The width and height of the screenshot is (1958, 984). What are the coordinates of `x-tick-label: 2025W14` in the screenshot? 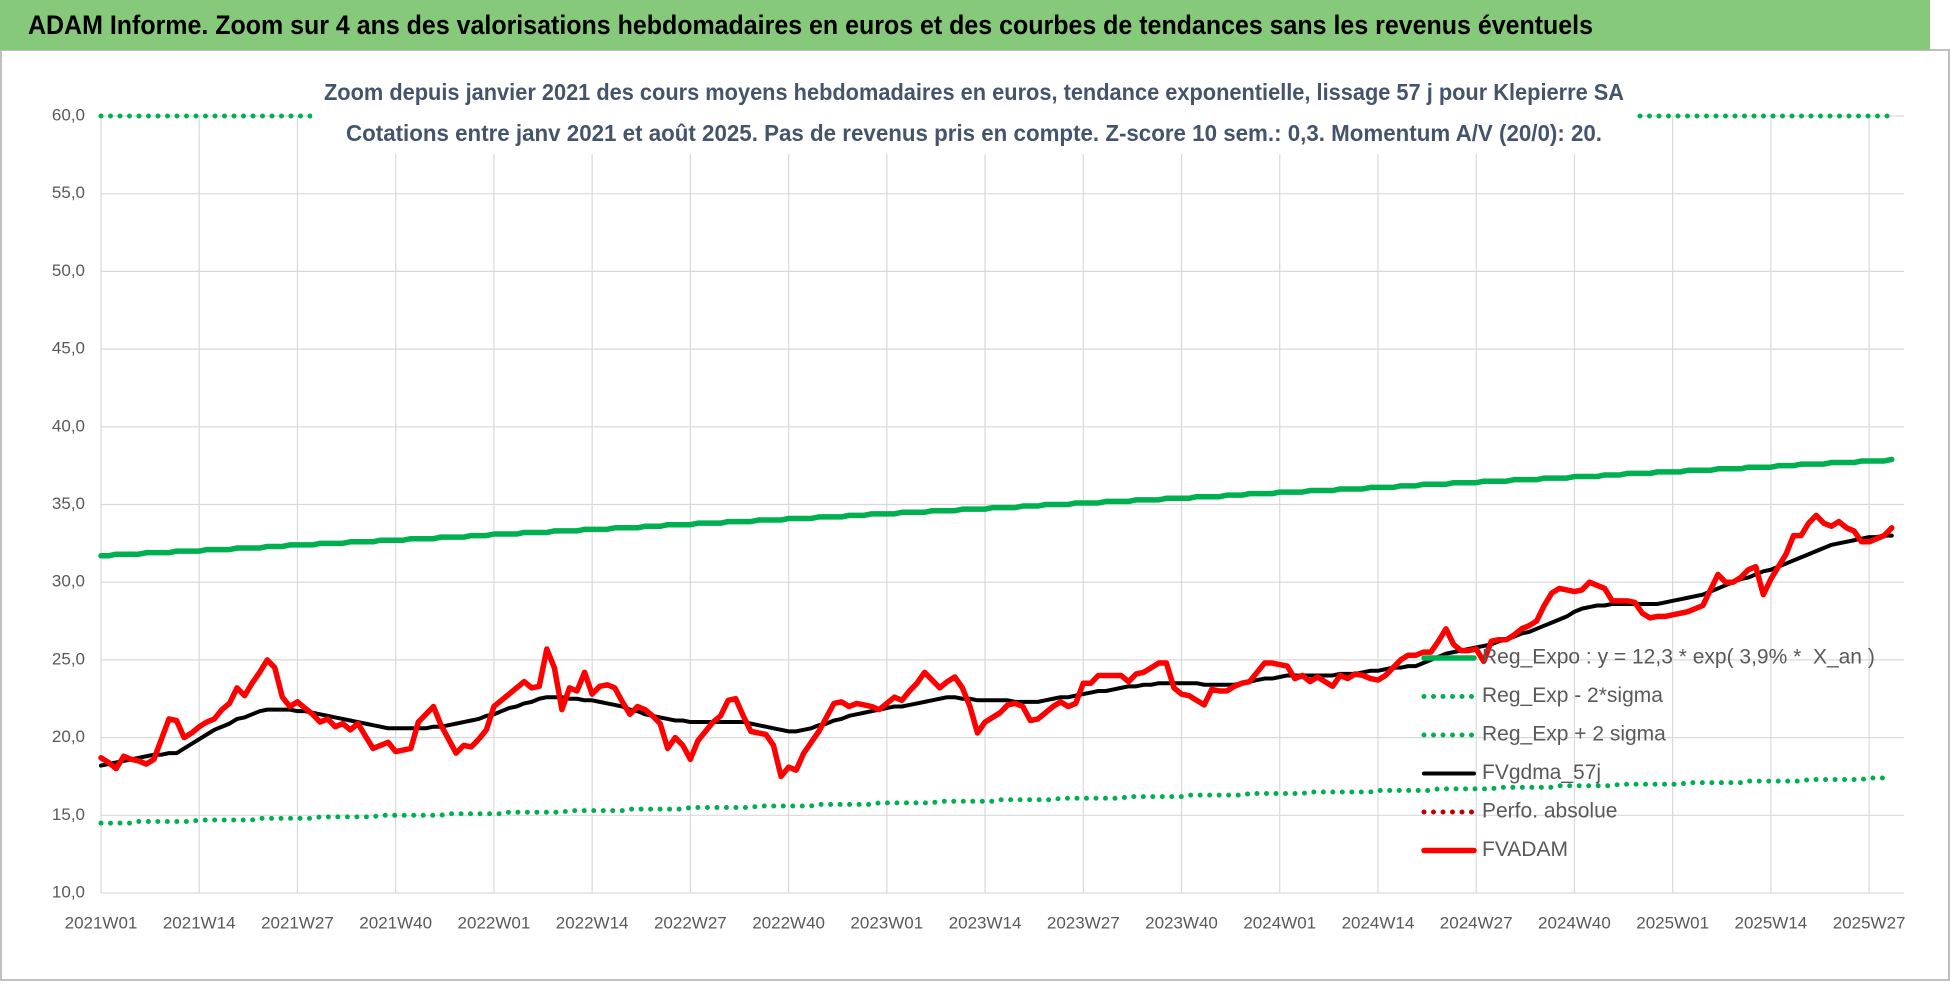 It's located at (1770, 922).